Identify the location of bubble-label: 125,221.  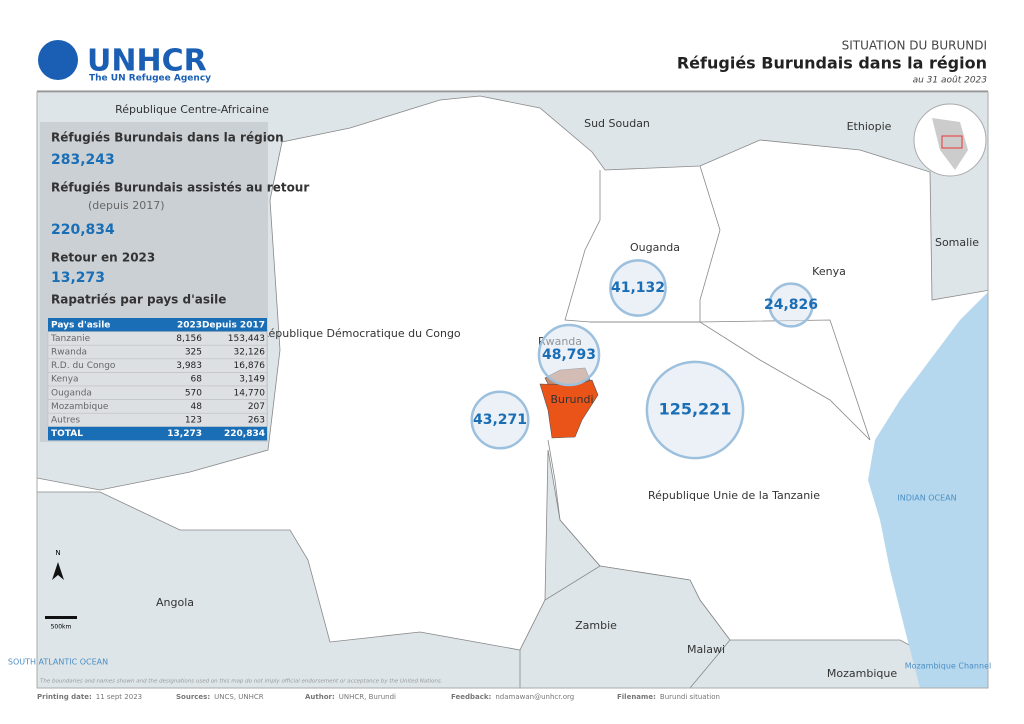
(695, 409).